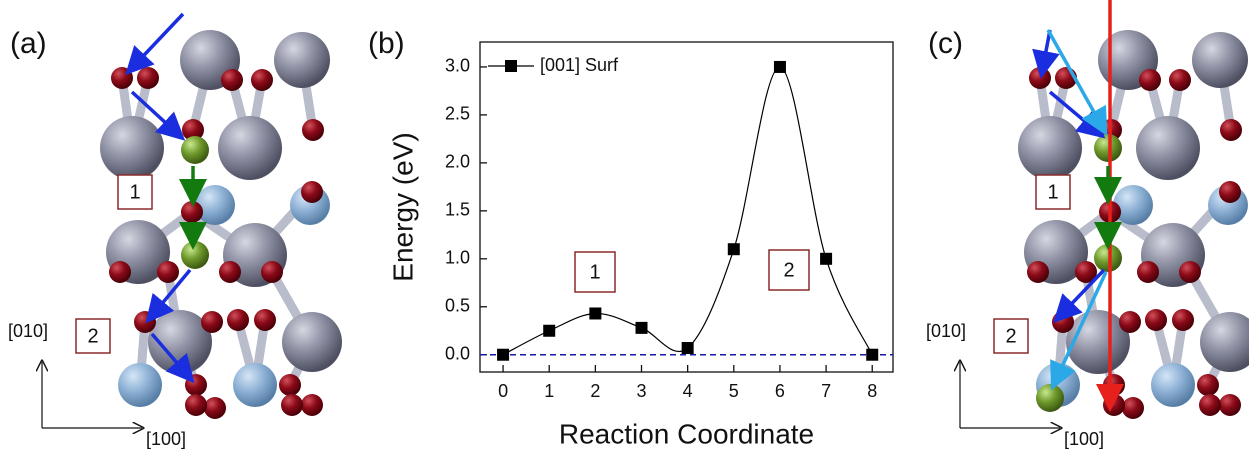 The height and width of the screenshot is (456, 1249). What do you see at coordinates (457, 66) in the screenshot?
I see `y-tick-label: 3.0` at bounding box center [457, 66].